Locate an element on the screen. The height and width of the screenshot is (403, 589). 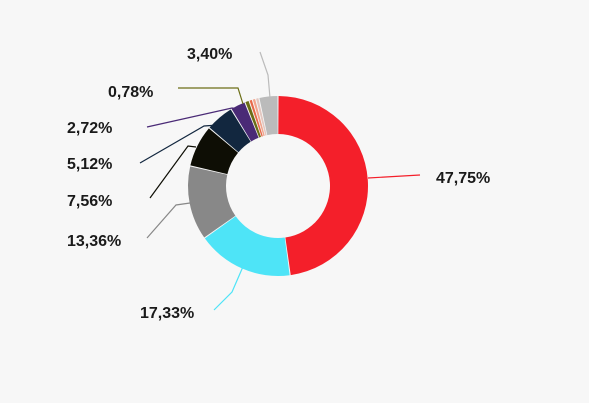
slice-label-10: 3,40% is located at coordinates (209, 54).